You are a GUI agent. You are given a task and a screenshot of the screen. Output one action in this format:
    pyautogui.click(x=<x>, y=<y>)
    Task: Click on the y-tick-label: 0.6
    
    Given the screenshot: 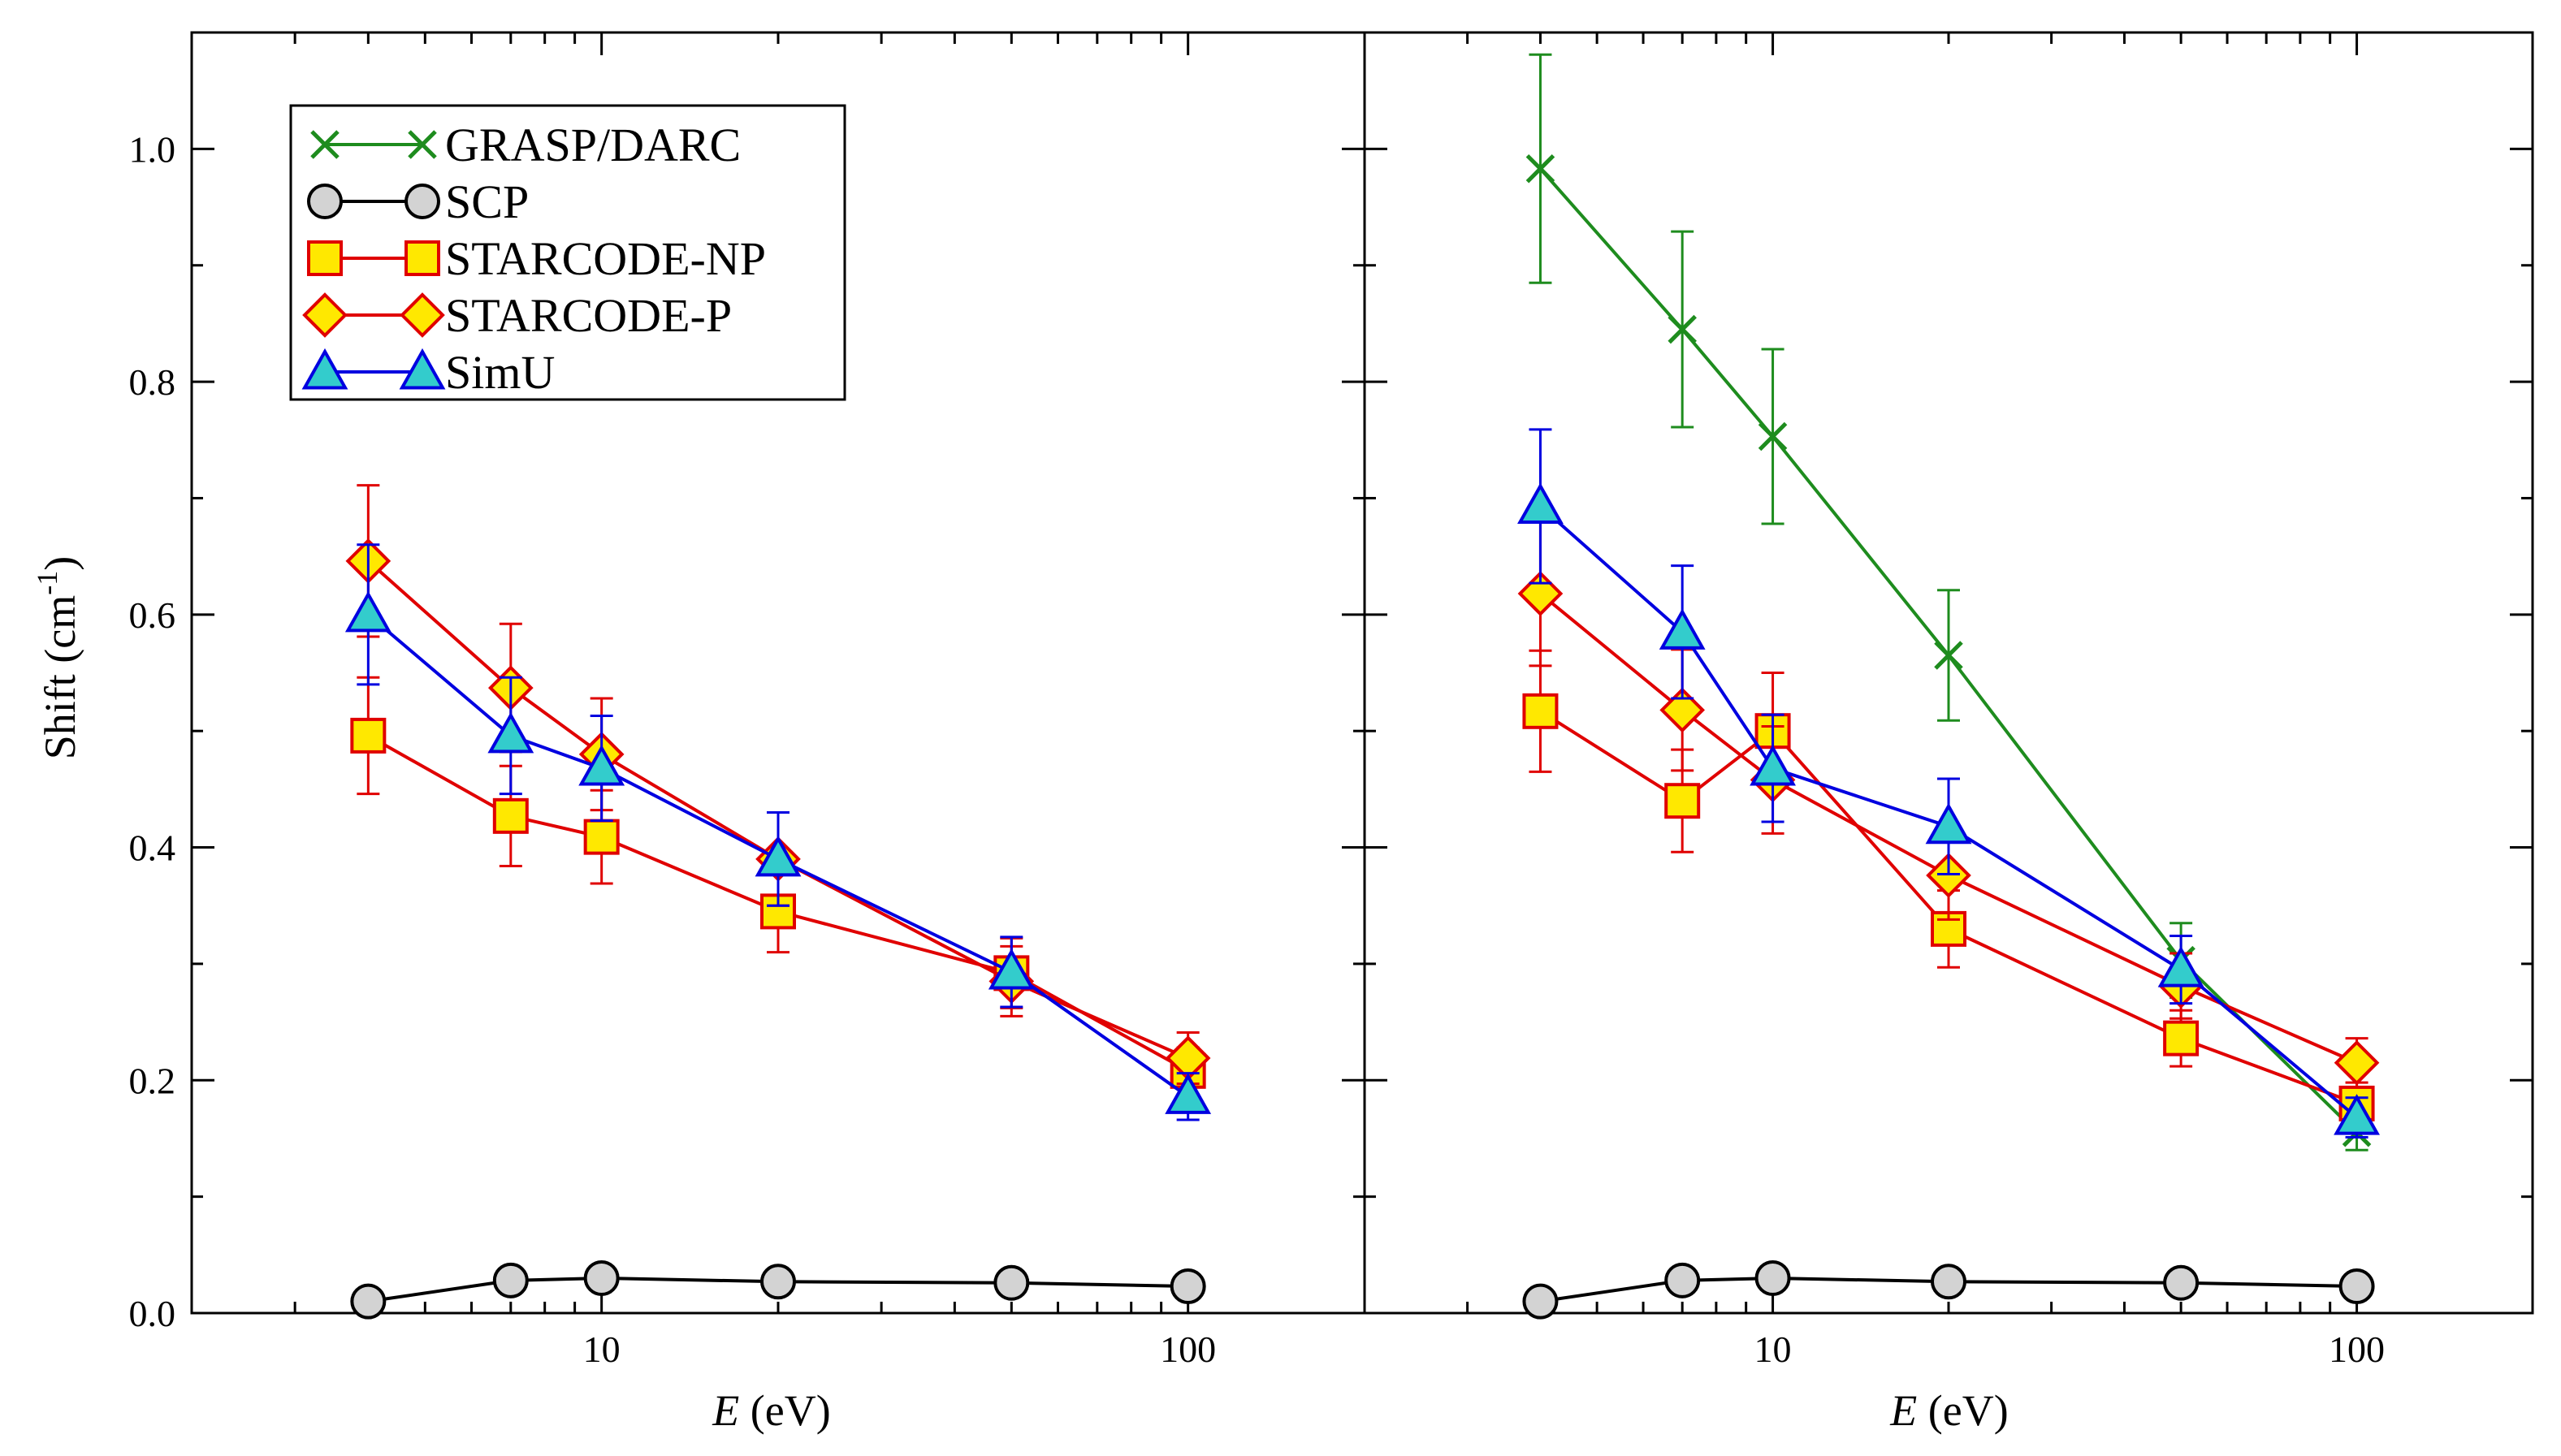 What is the action you would take?
    pyautogui.click(x=153, y=615)
    